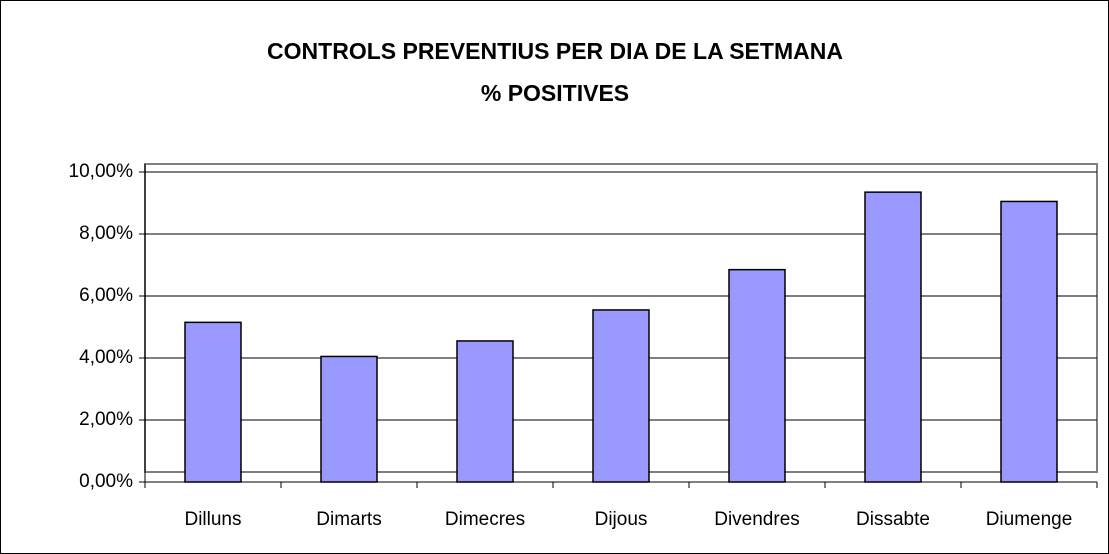 This screenshot has height=554, width=1109. I want to click on y-tick-label: 8,00%, so click(106, 233).